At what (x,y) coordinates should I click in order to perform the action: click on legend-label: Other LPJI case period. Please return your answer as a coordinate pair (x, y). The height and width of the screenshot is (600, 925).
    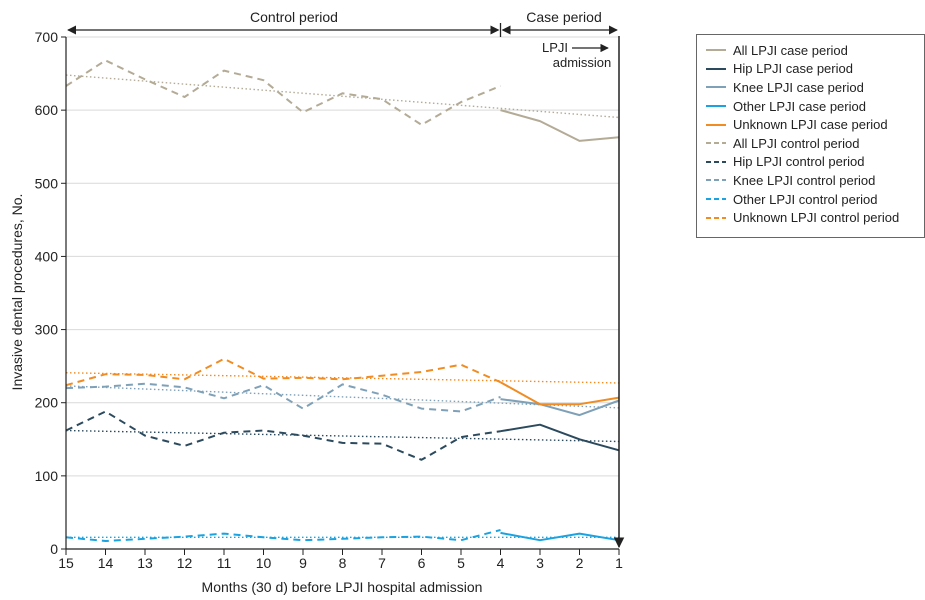
    Looking at the image, I should click on (799, 106).